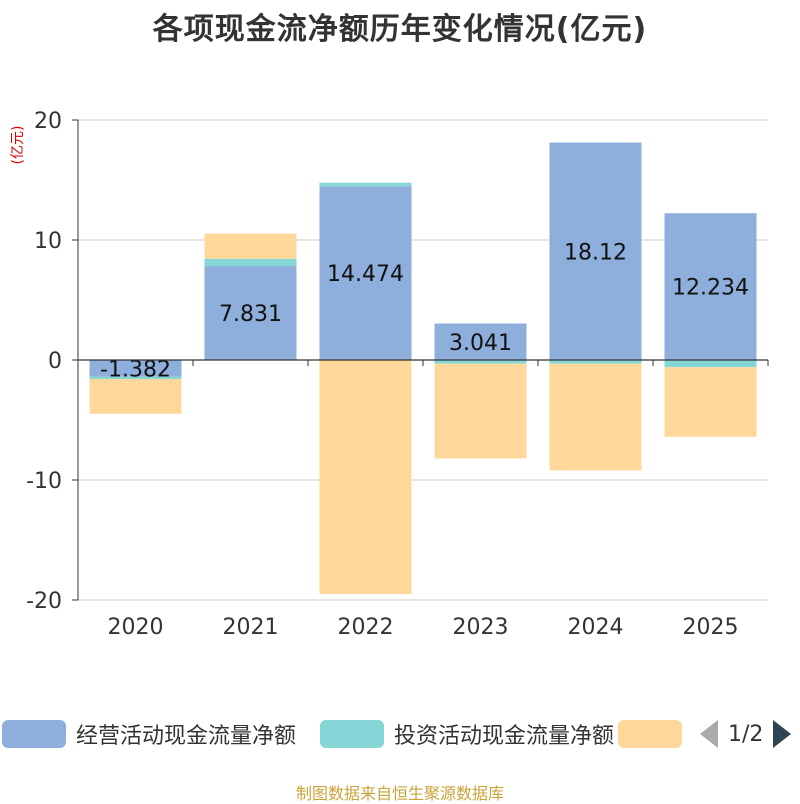 The image size is (800, 804). I want to click on data-label-2022: 14.474, so click(365, 274).